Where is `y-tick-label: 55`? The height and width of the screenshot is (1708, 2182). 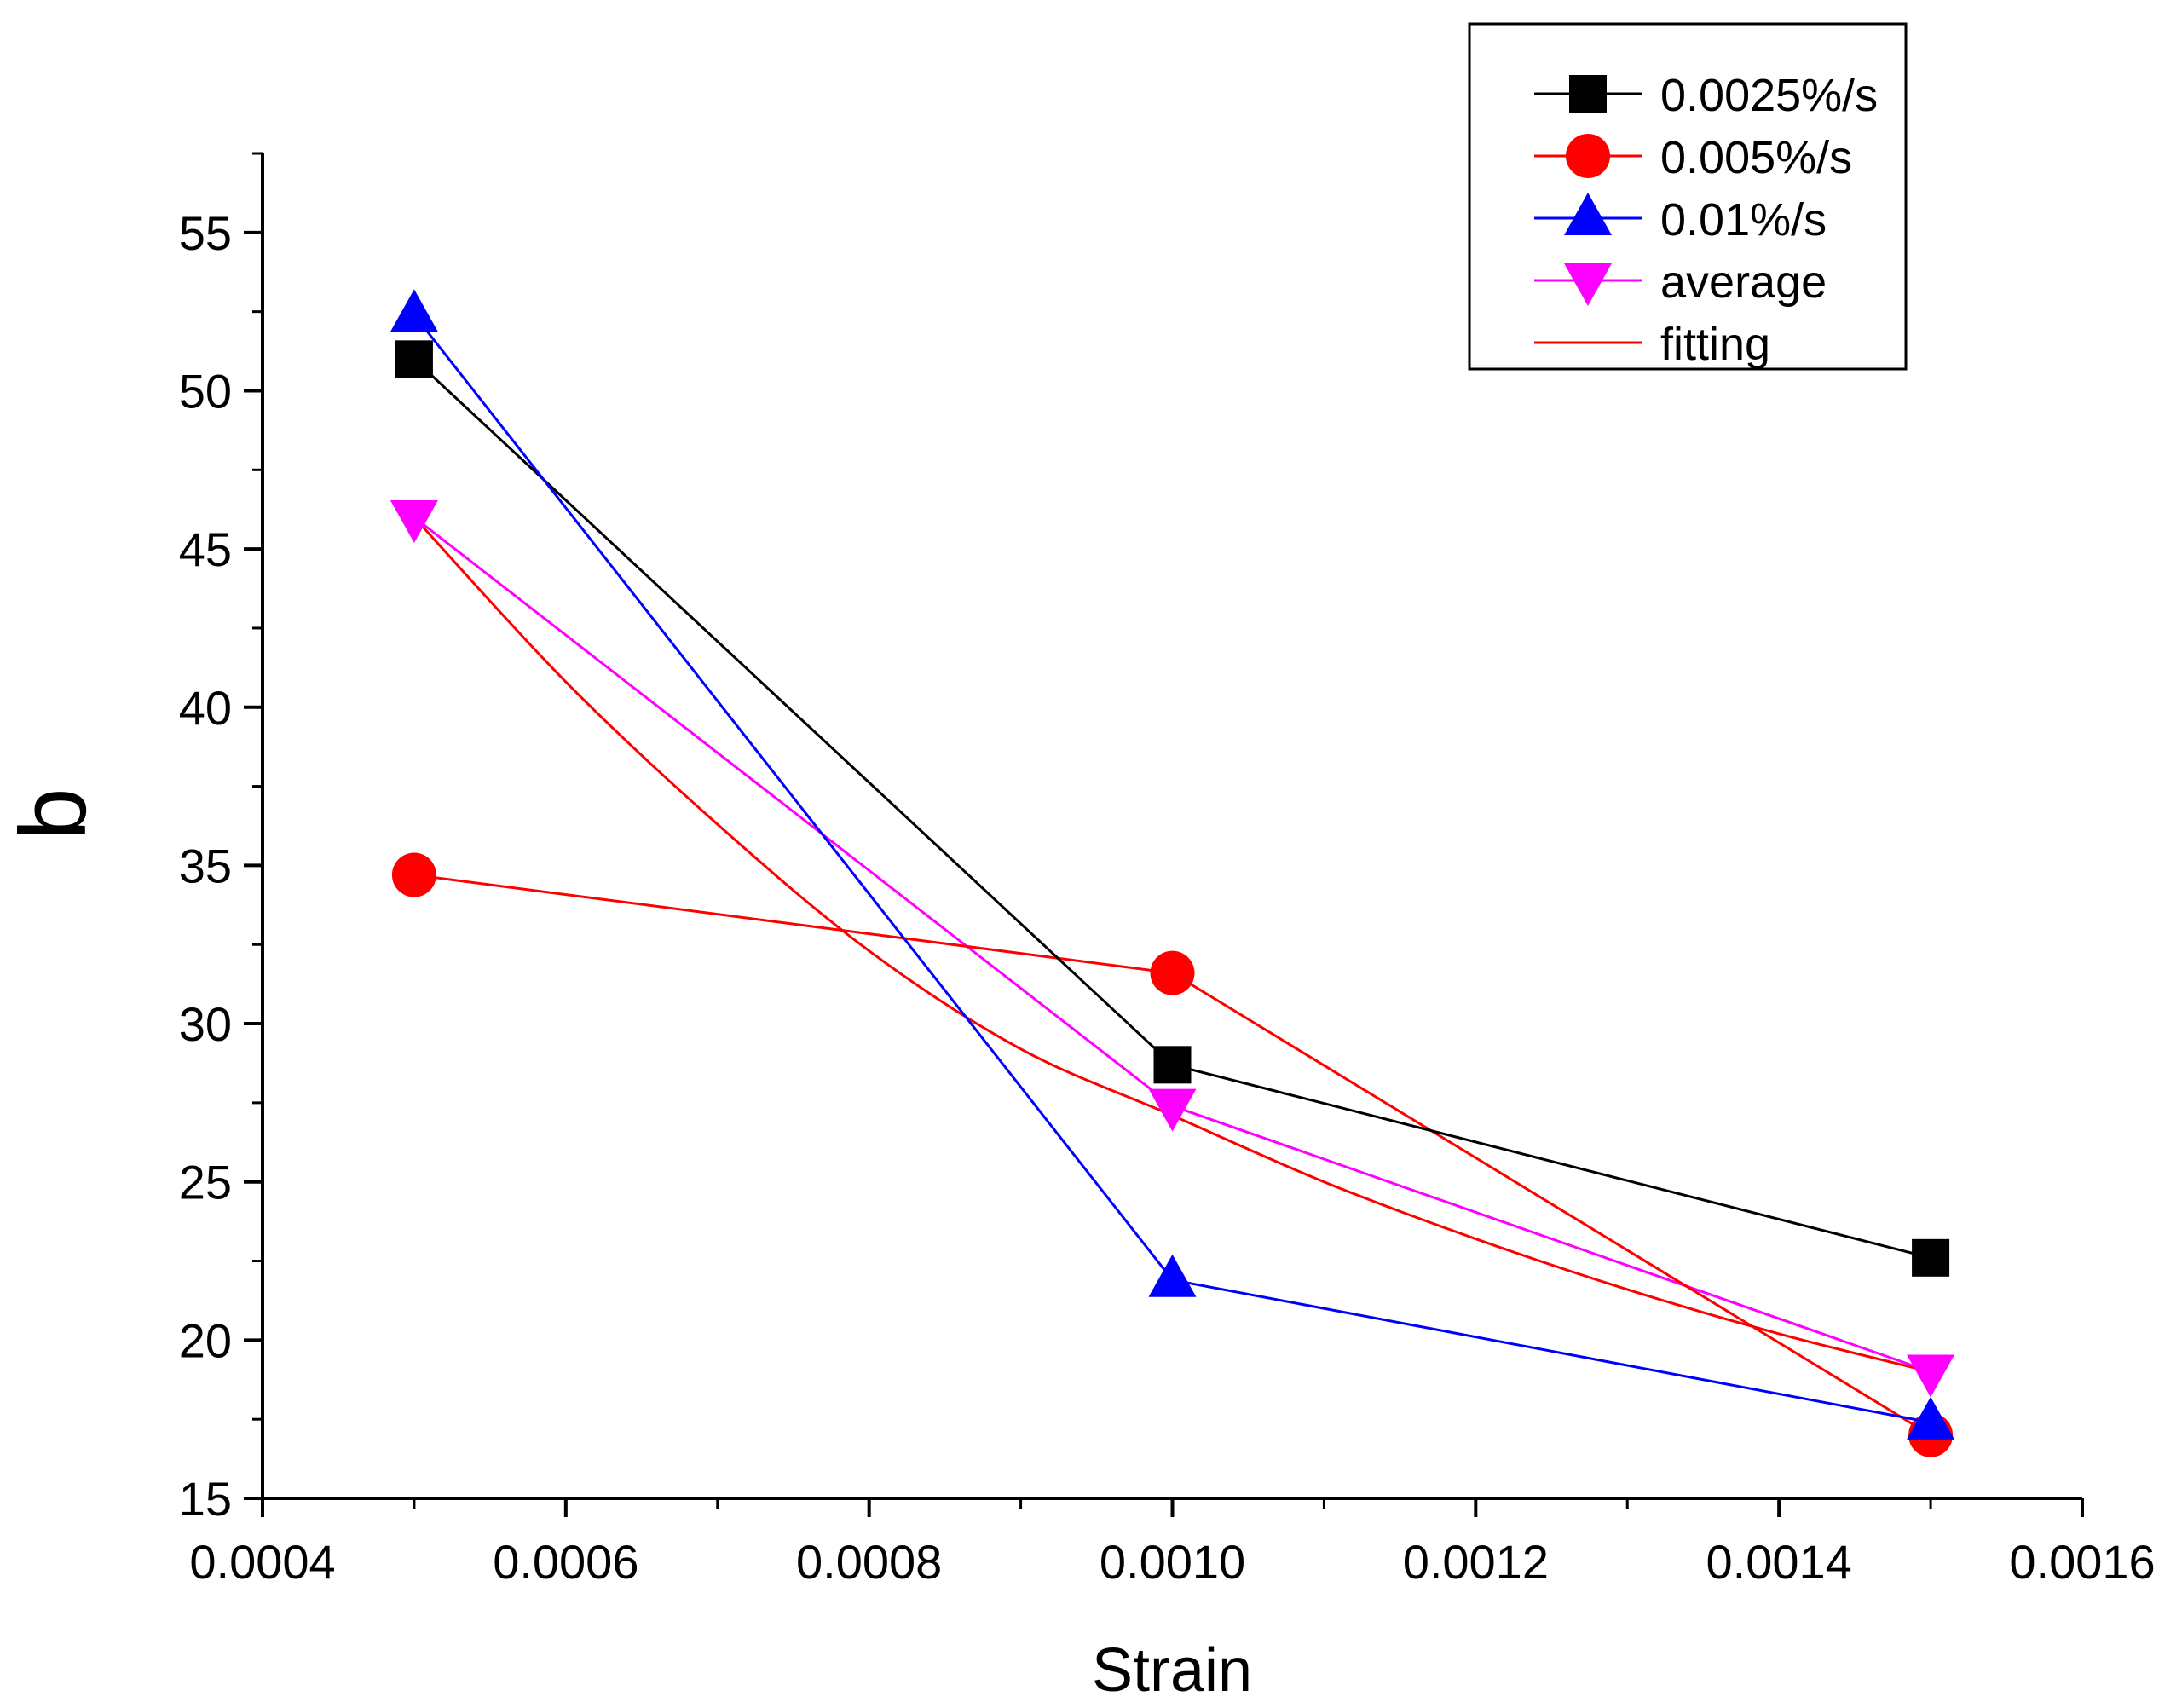 y-tick-label: 55 is located at coordinates (205, 233).